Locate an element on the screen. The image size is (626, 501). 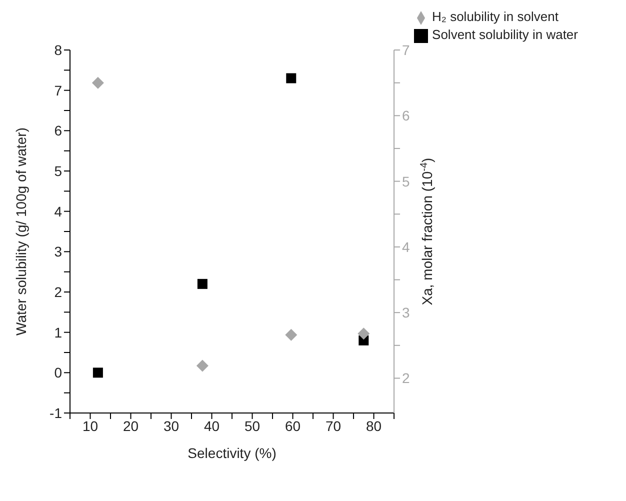
x-tick-label: 10 is located at coordinates (90, 426).